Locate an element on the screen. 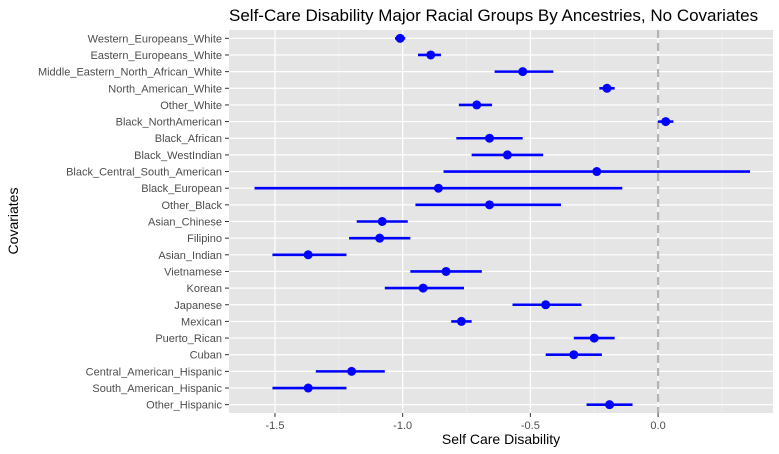 This screenshot has height=454, width=779. x-axis-tick-labels: -1.5 -1.0 -0.5 0.0 is located at coordinates (465, 426).